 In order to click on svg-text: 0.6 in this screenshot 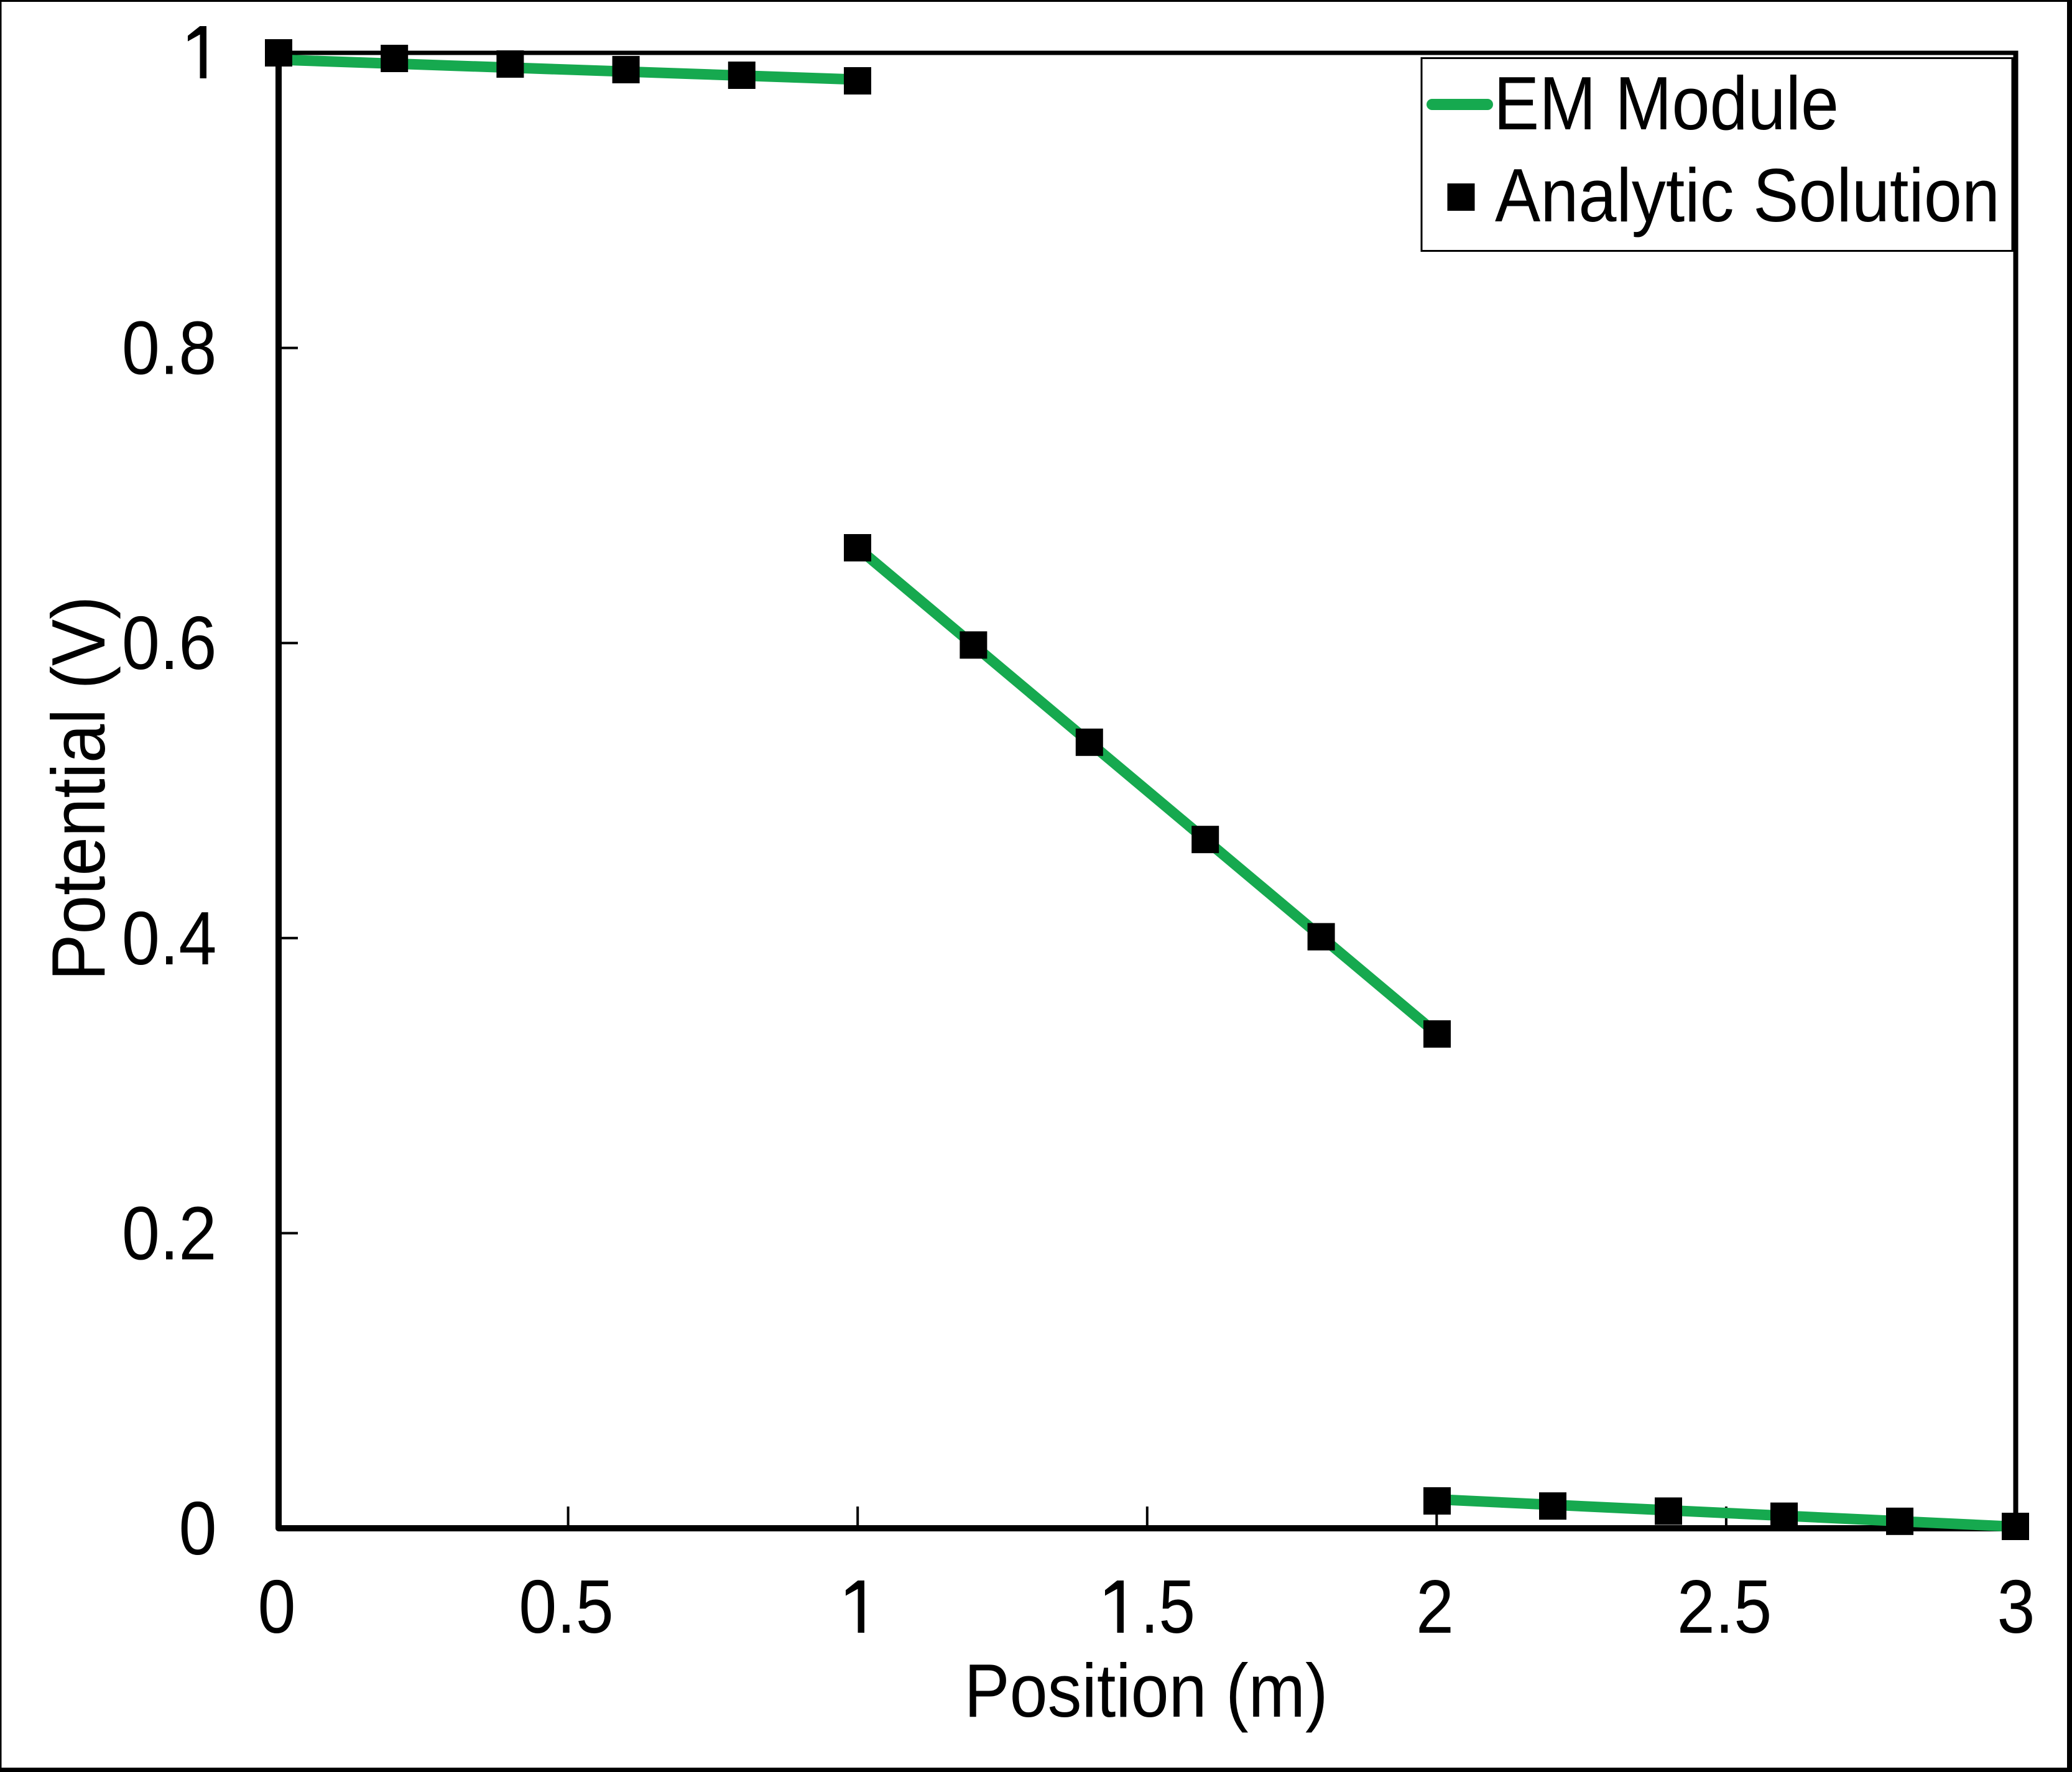, I will do `click(169, 643)`.